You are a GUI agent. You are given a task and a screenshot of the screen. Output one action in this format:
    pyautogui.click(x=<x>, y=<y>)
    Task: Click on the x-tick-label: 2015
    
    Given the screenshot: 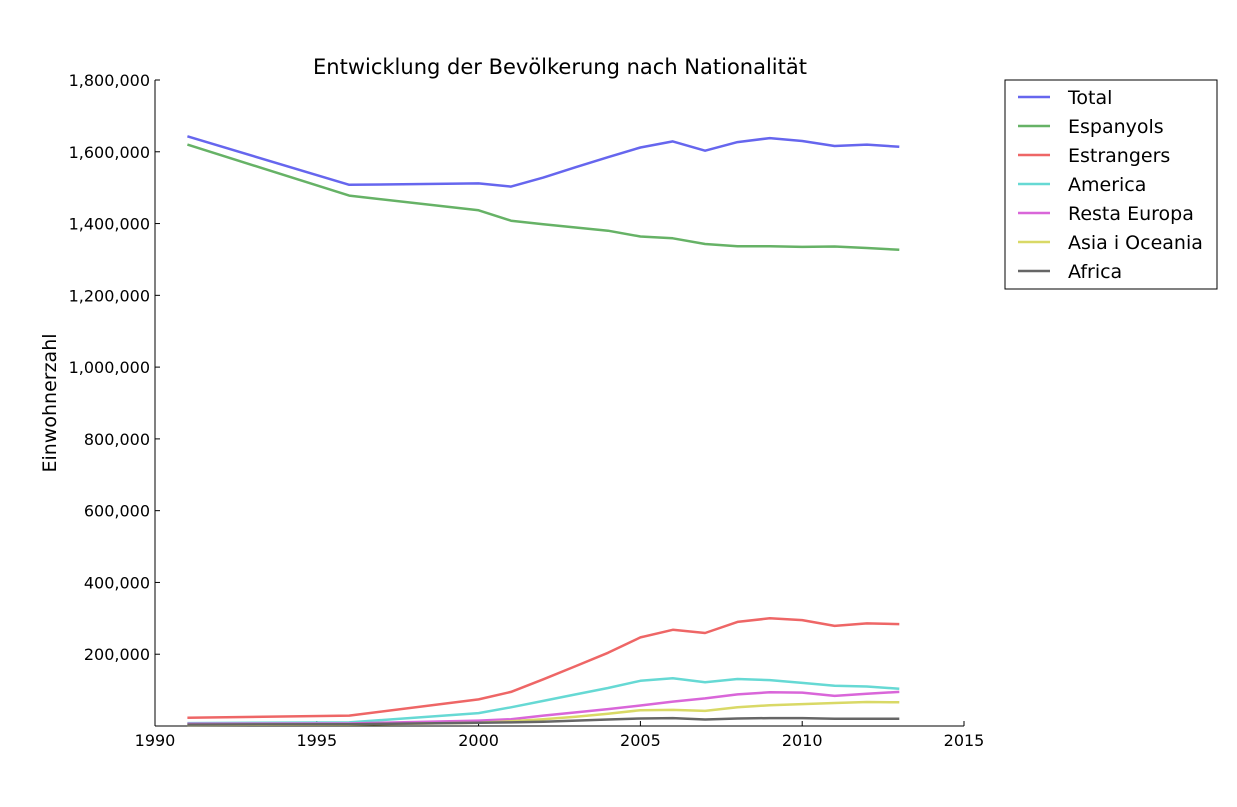 What is the action you would take?
    pyautogui.click(x=964, y=740)
    